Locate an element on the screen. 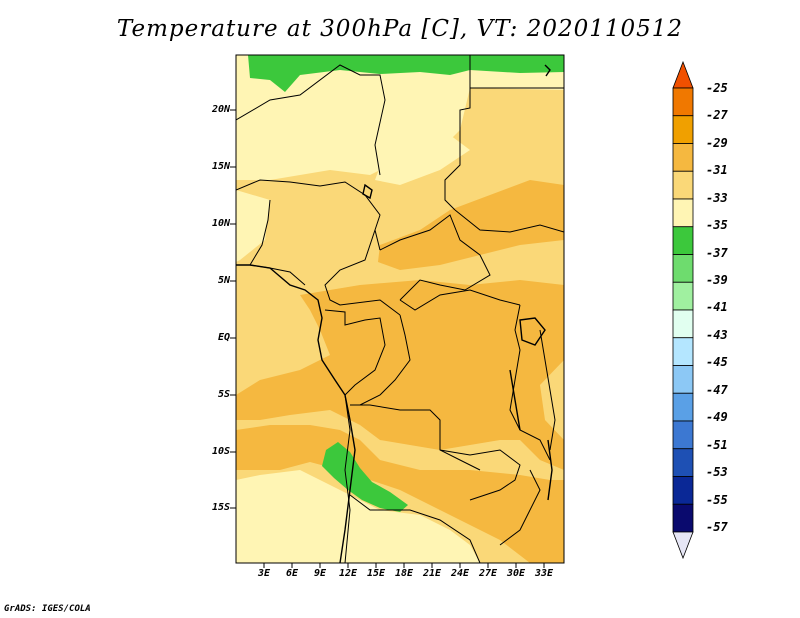 The image size is (800, 618). colorbar-label: -57 is located at coordinates (717, 527).